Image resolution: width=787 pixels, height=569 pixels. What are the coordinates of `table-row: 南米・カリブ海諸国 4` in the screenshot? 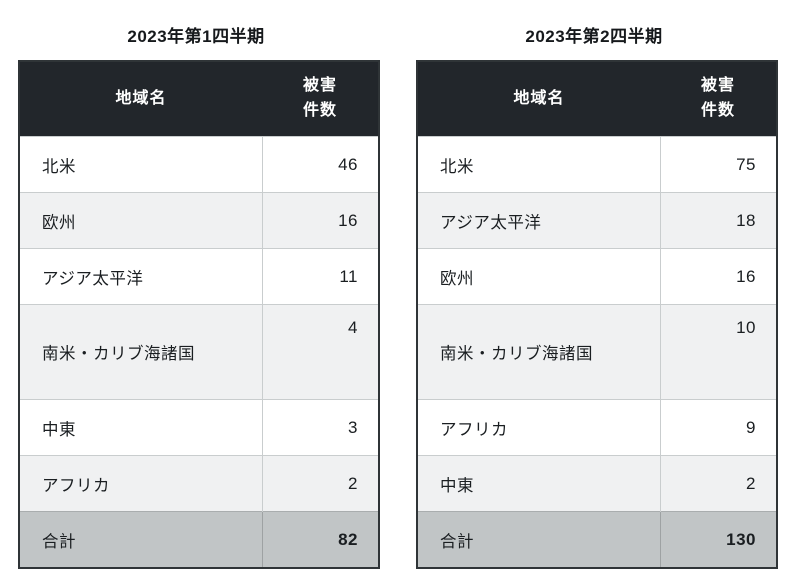 It's located at (199, 352).